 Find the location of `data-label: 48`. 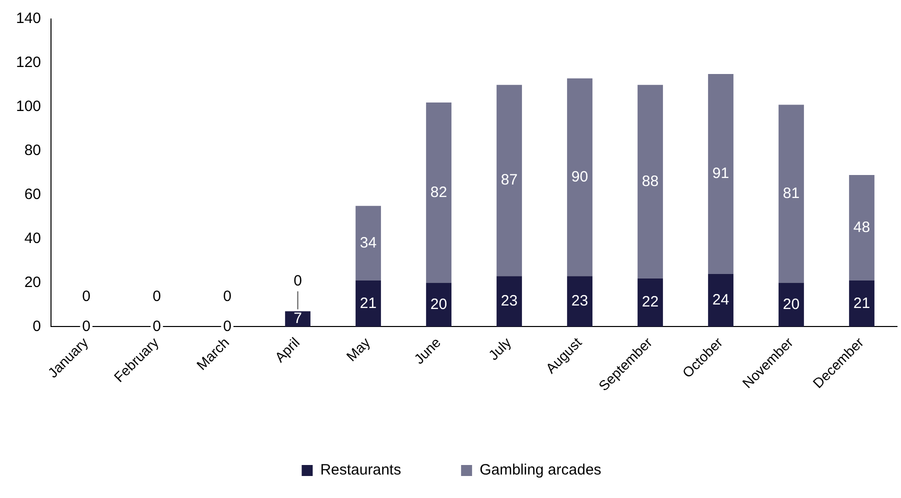

data-label: 48 is located at coordinates (861, 227).